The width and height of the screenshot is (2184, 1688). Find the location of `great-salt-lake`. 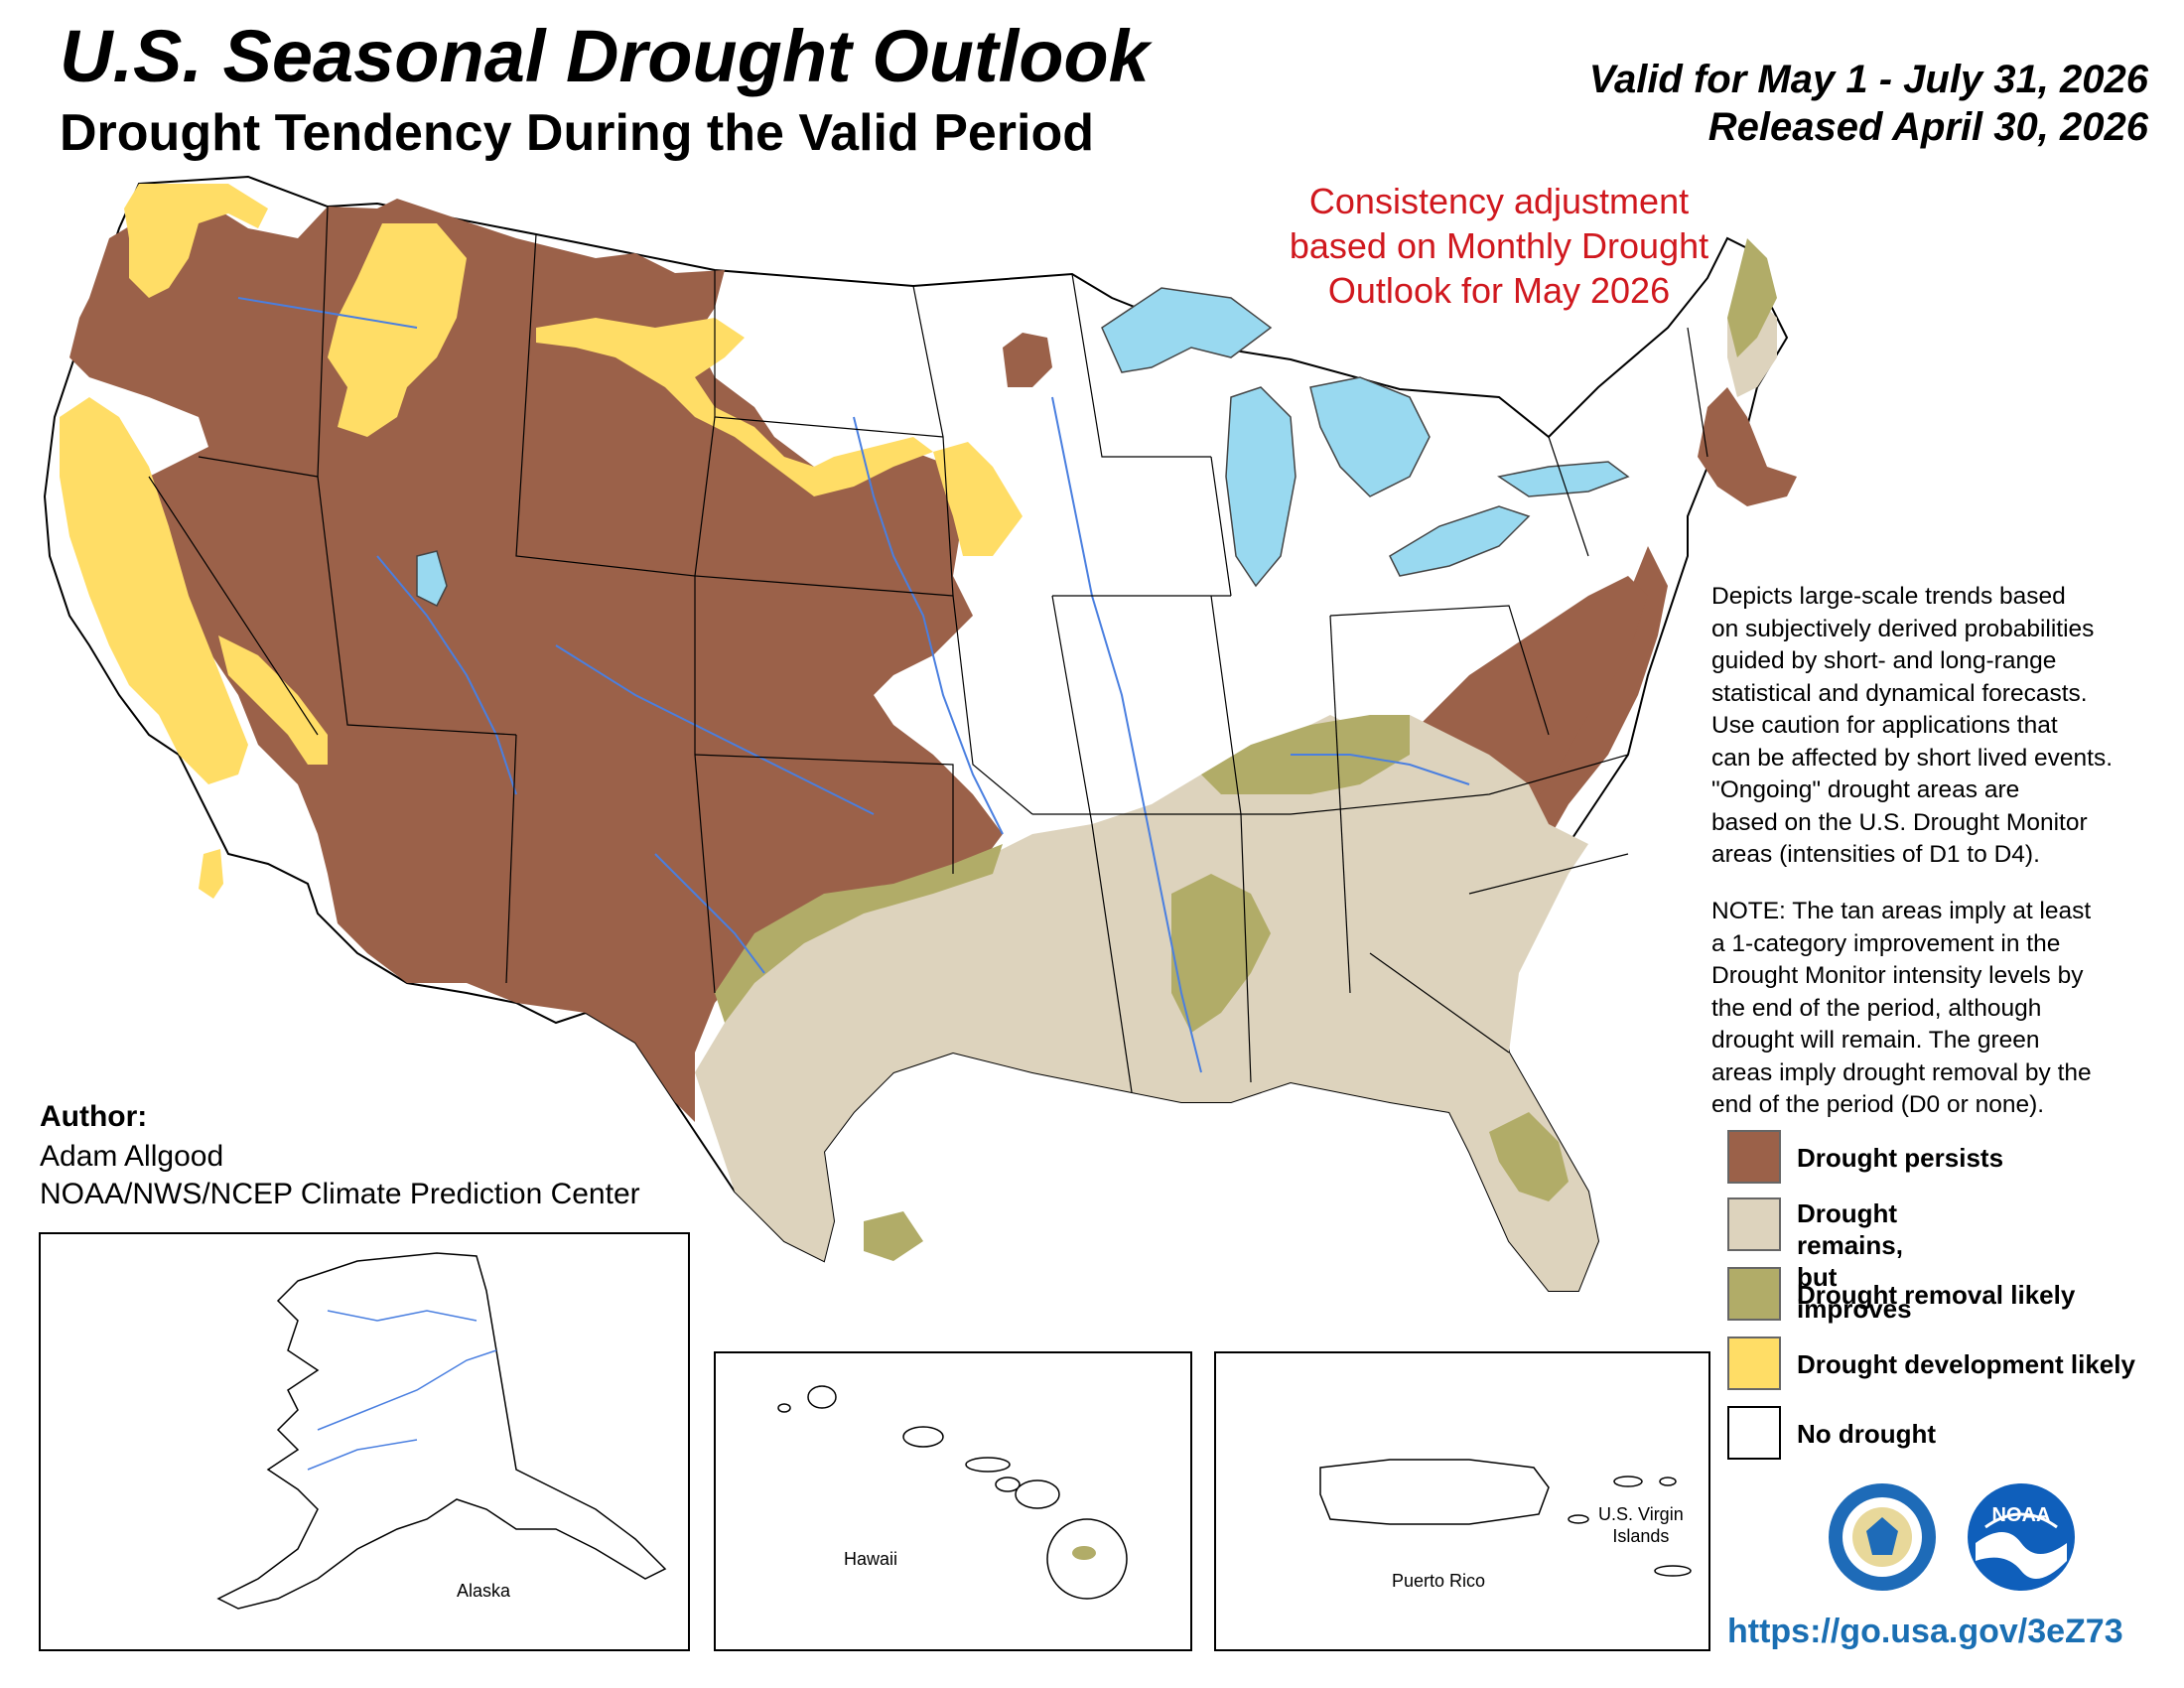

great-salt-lake is located at coordinates (432, 579).